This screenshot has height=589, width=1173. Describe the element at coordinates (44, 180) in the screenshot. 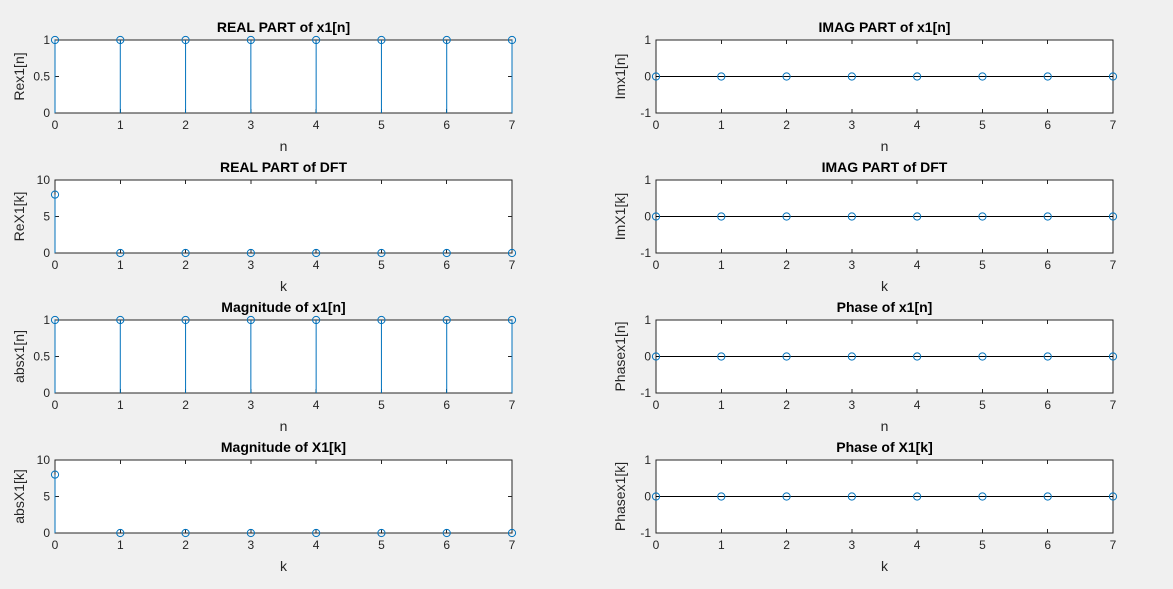

I see `y-tick-label: 10` at that location.